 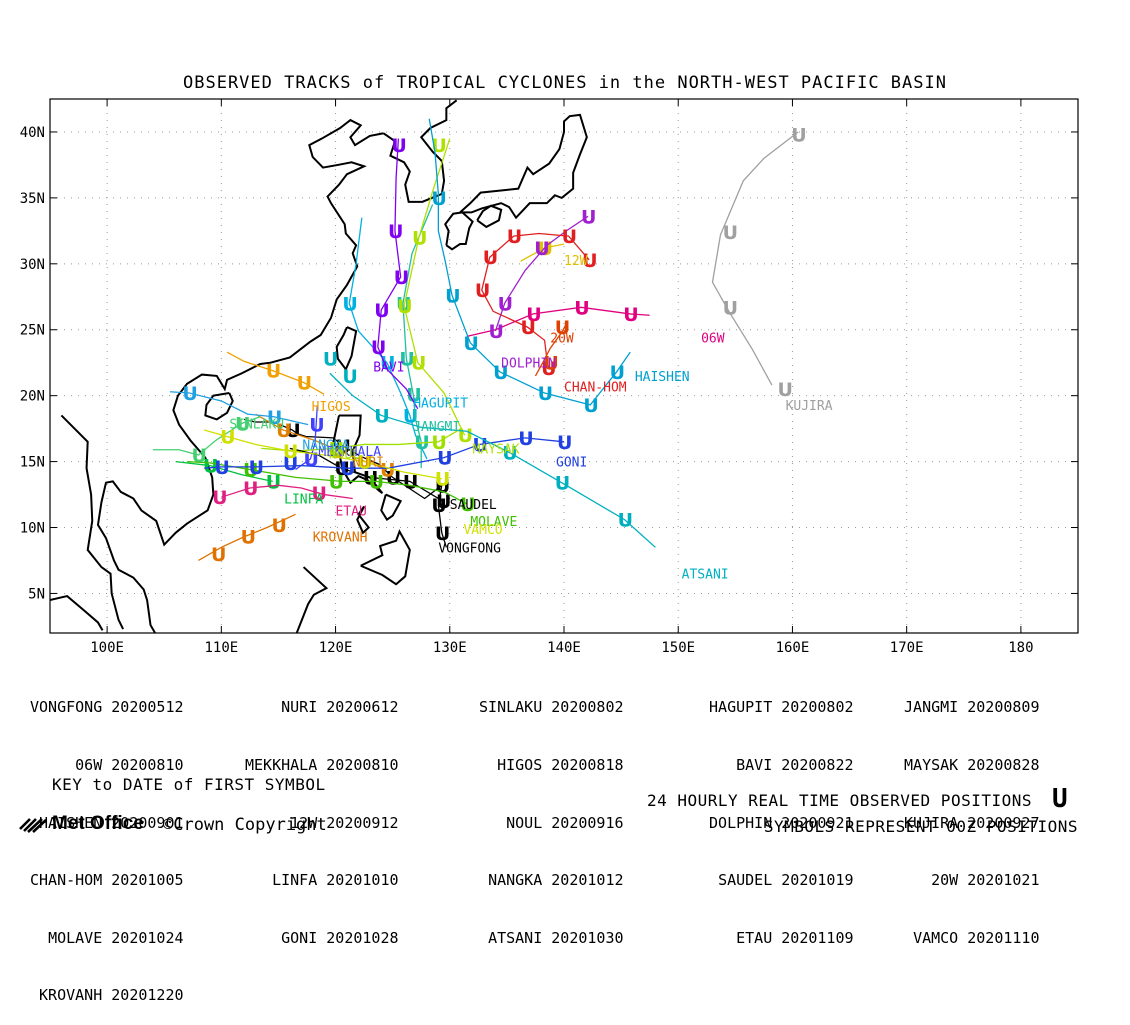 What do you see at coordinates (398, 274) in the screenshot?
I see `track-line-bavi` at bounding box center [398, 274].